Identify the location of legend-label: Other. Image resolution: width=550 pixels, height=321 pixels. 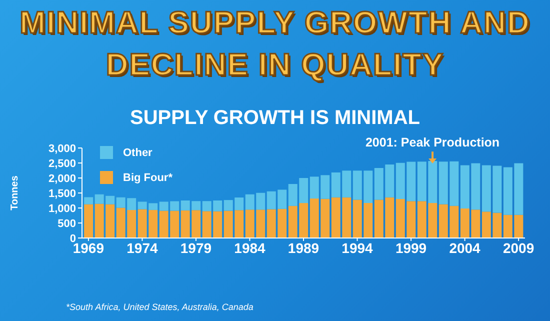
(137, 152).